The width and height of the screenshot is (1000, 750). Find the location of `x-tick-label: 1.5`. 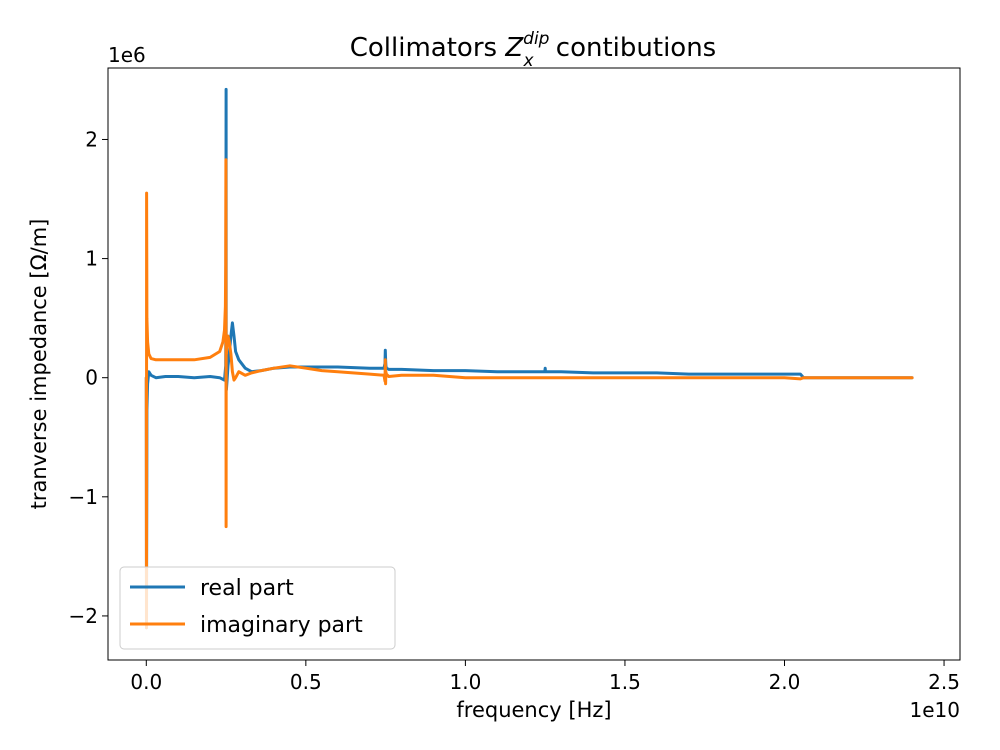

x-tick-label: 1.5 is located at coordinates (625, 682).